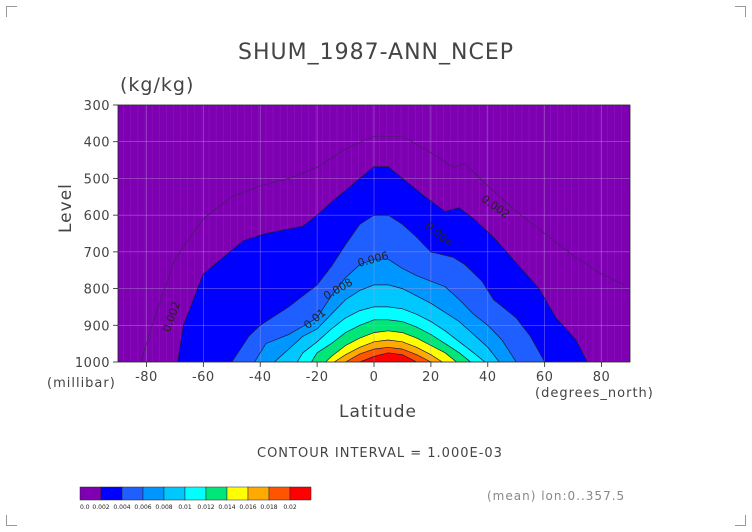 The width and height of the screenshot is (752, 532). Describe the element at coordinates (92, 363) in the screenshot. I see `y-tick-label: 1000` at that location.